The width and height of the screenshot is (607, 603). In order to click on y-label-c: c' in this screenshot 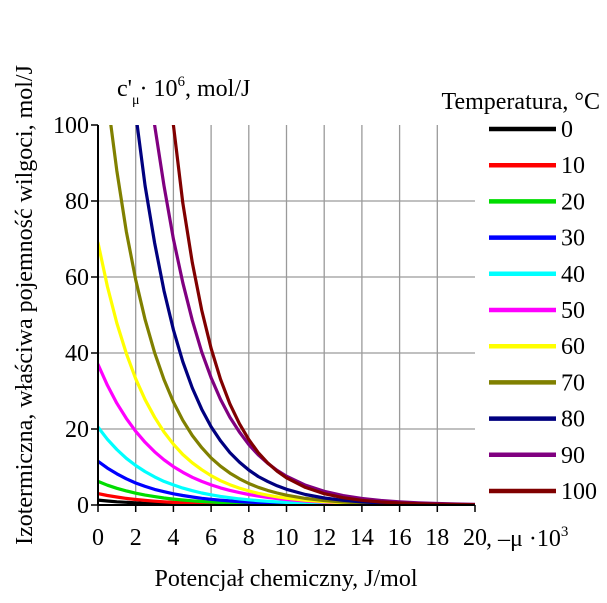, I will do `click(124, 89)`.